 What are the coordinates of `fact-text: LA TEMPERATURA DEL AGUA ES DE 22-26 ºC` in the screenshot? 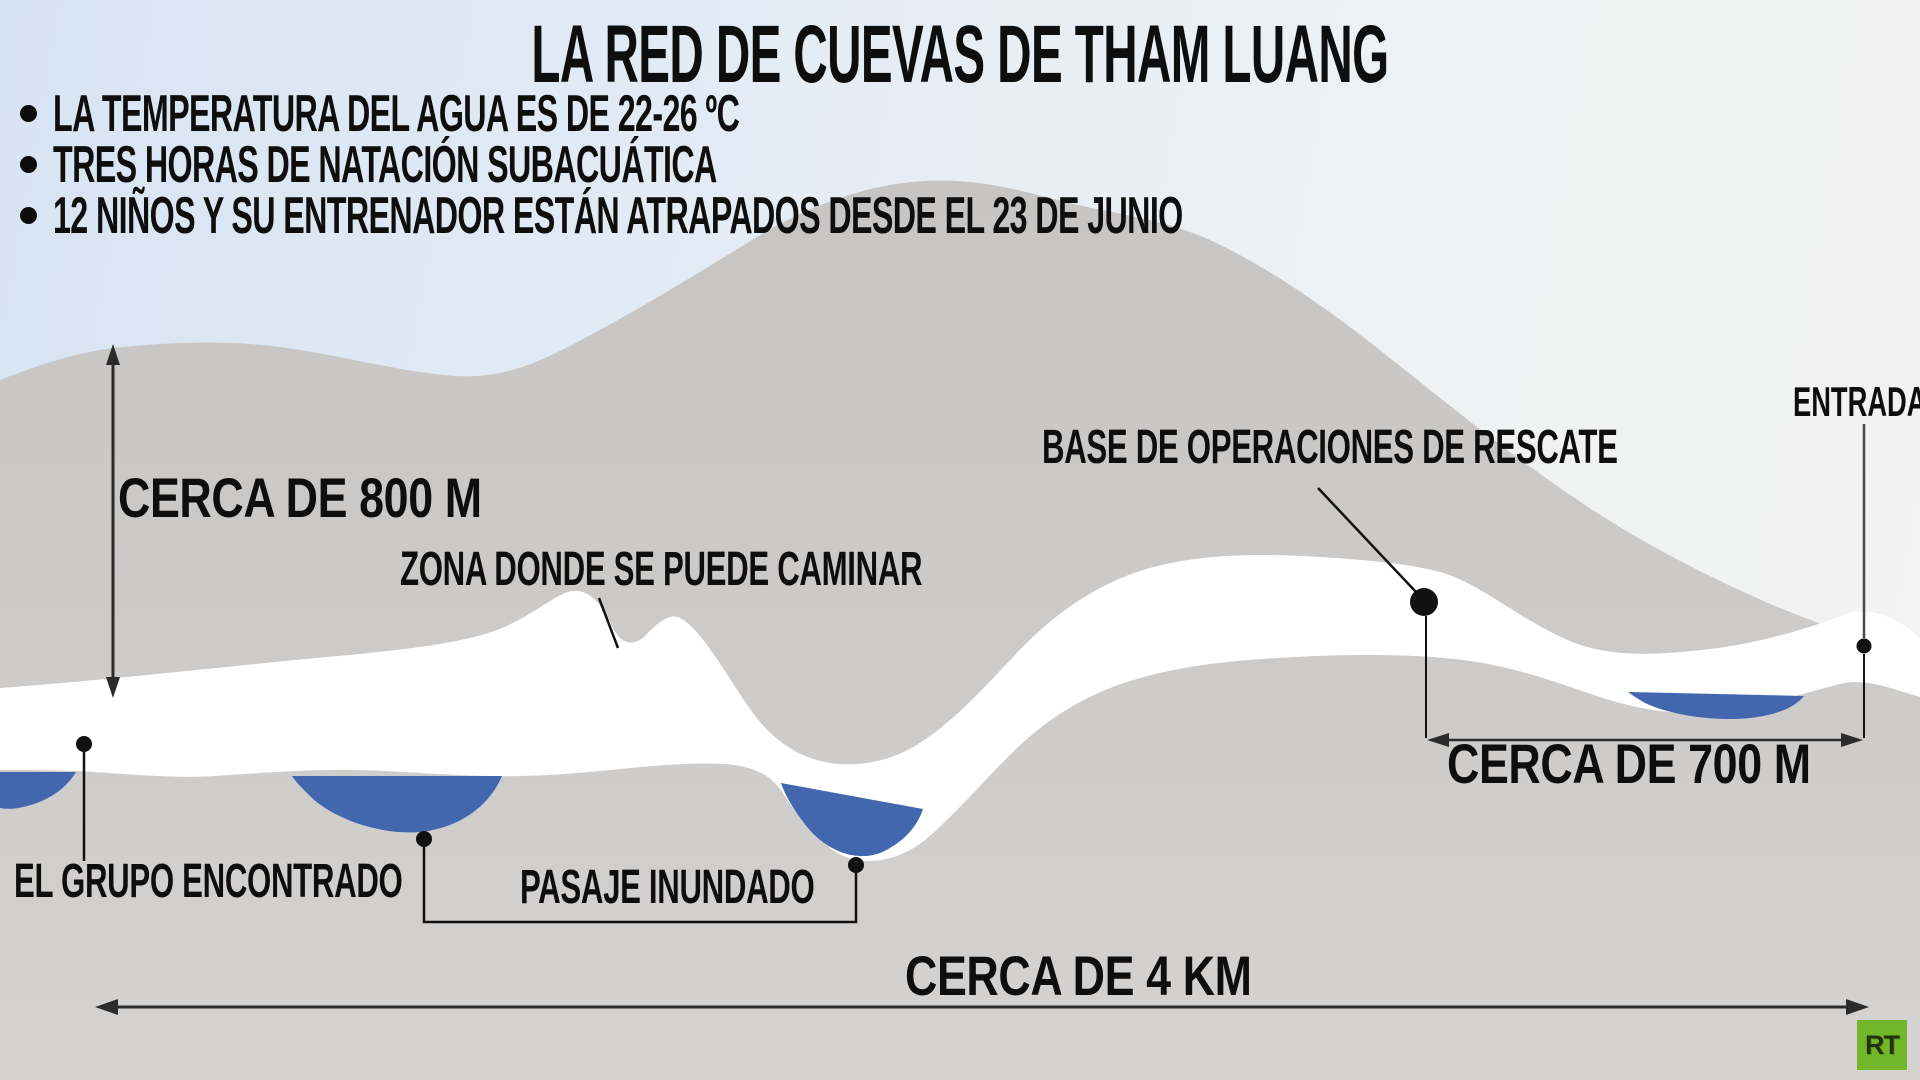 It's located at (396, 113).